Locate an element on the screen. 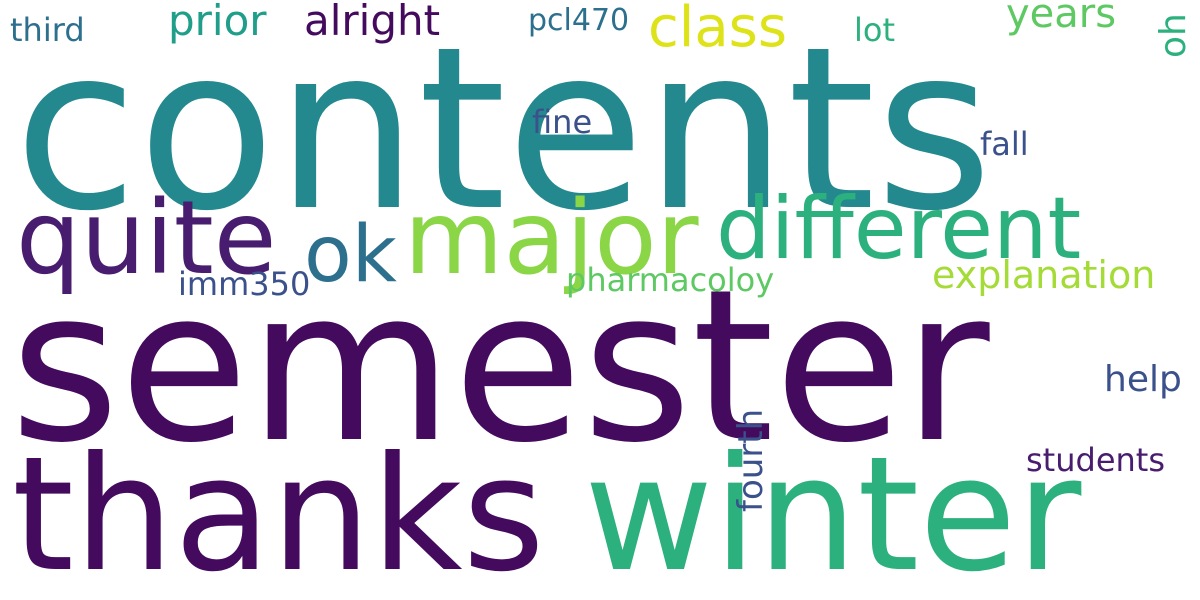  word-fine: fine is located at coordinates (562, 122).